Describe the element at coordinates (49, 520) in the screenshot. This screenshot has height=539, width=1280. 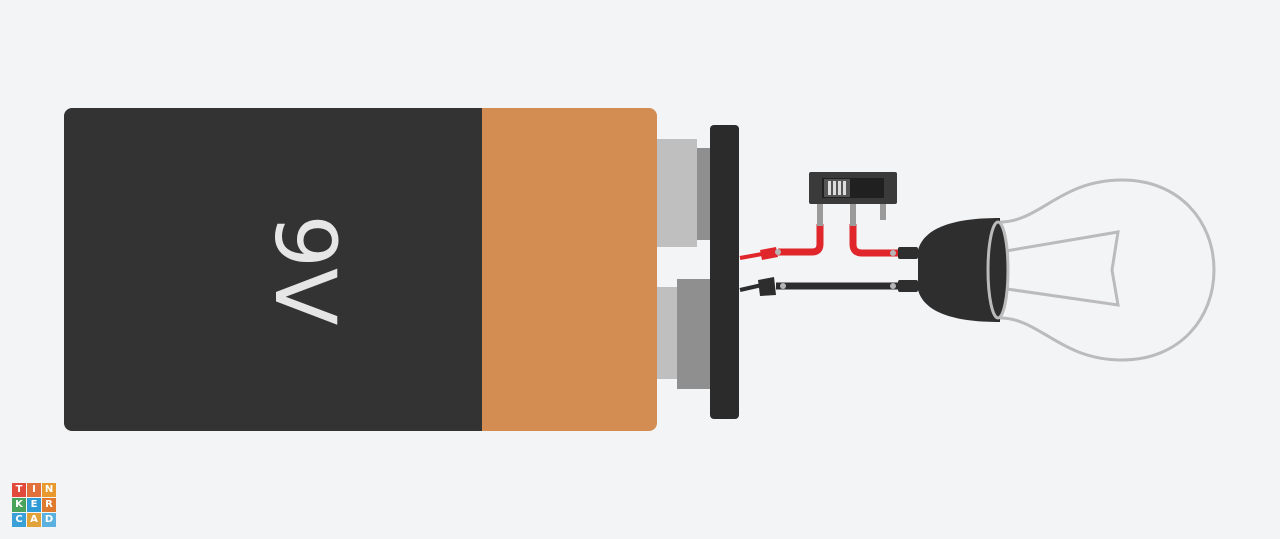
I see `logo-letter: D` at that location.